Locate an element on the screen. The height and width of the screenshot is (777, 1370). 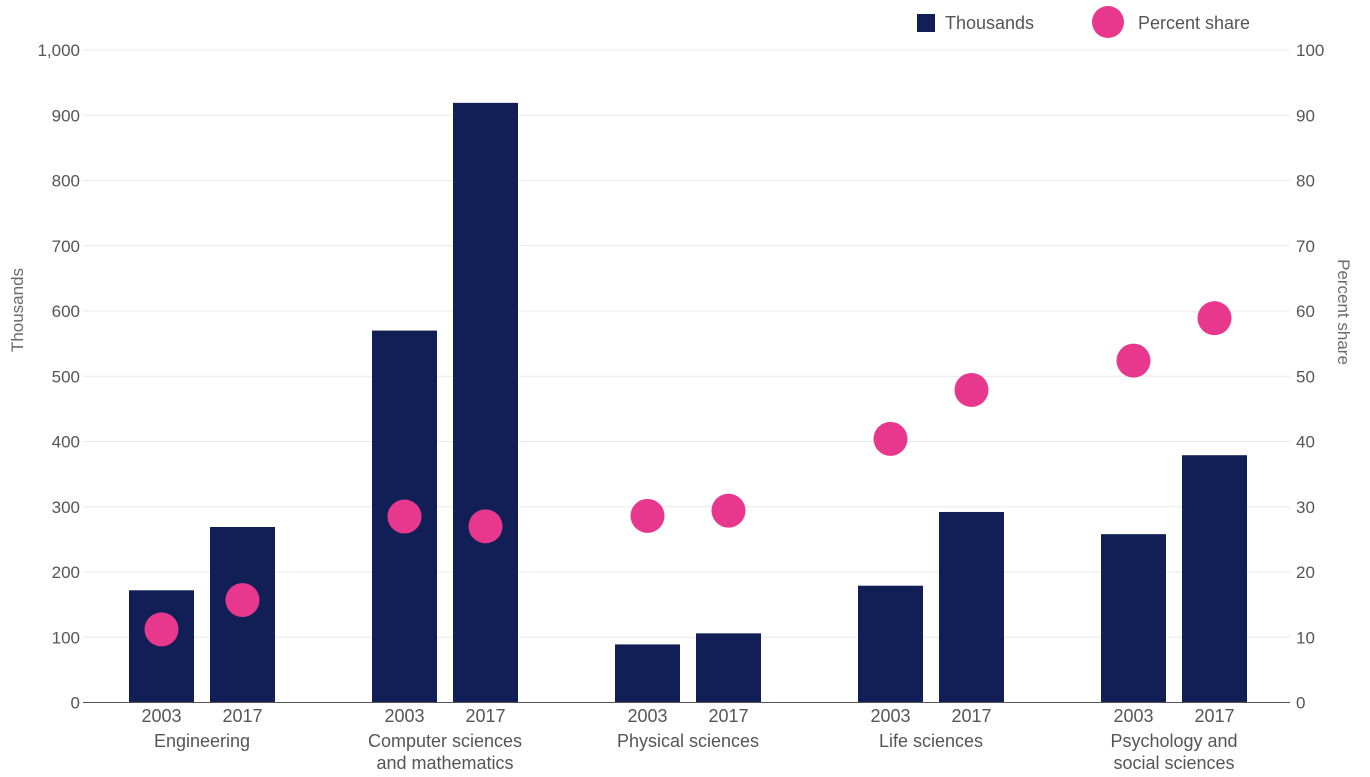
right-tick-label: 20 is located at coordinates (1305, 572).